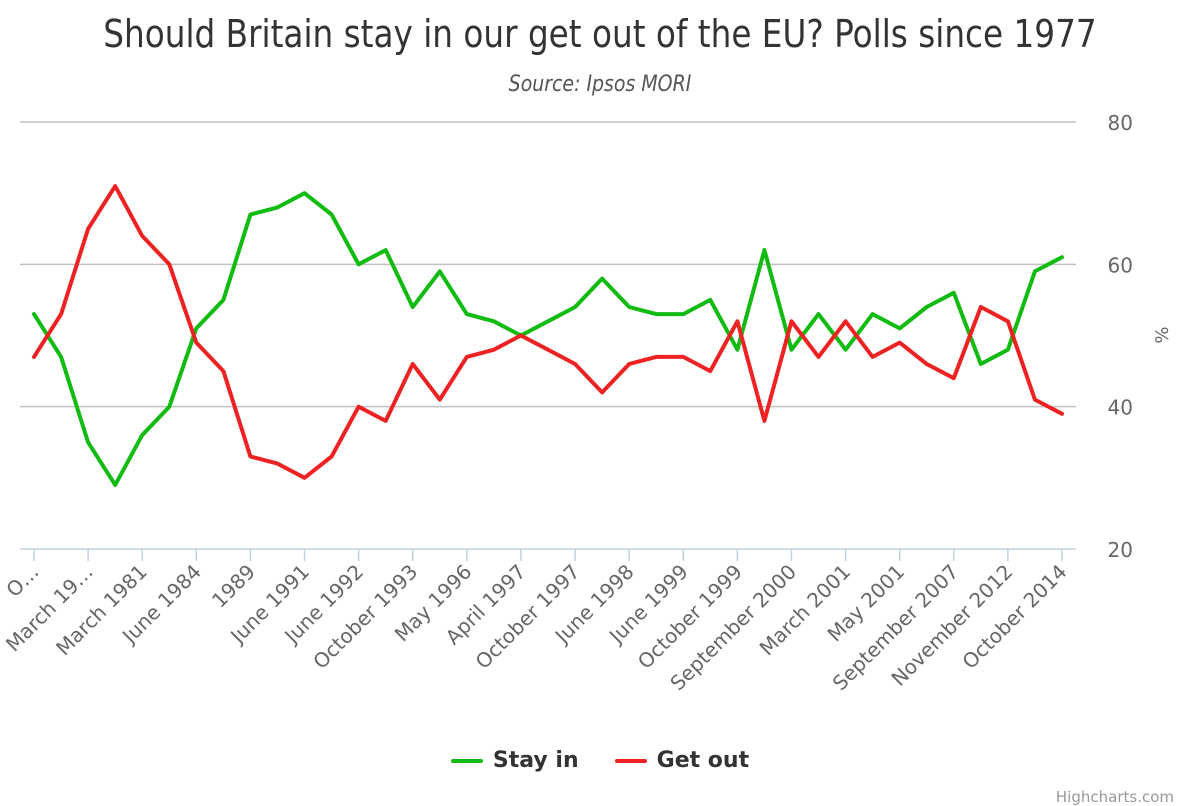 The image size is (1200, 806). What do you see at coordinates (1120, 336) in the screenshot?
I see `y-axis: 20 40 60 80` at bounding box center [1120, 336].